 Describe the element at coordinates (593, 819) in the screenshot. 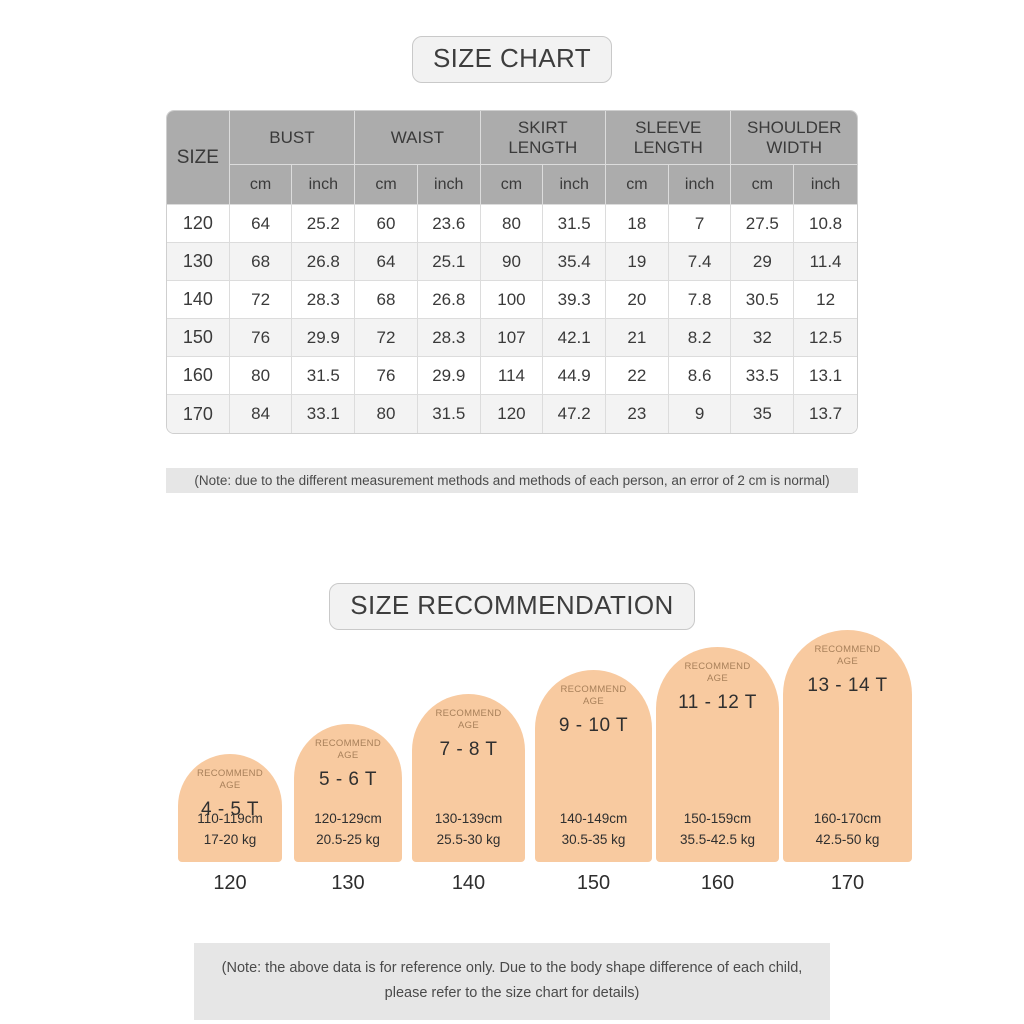

I see `height-range: 140-149cm` at that location.